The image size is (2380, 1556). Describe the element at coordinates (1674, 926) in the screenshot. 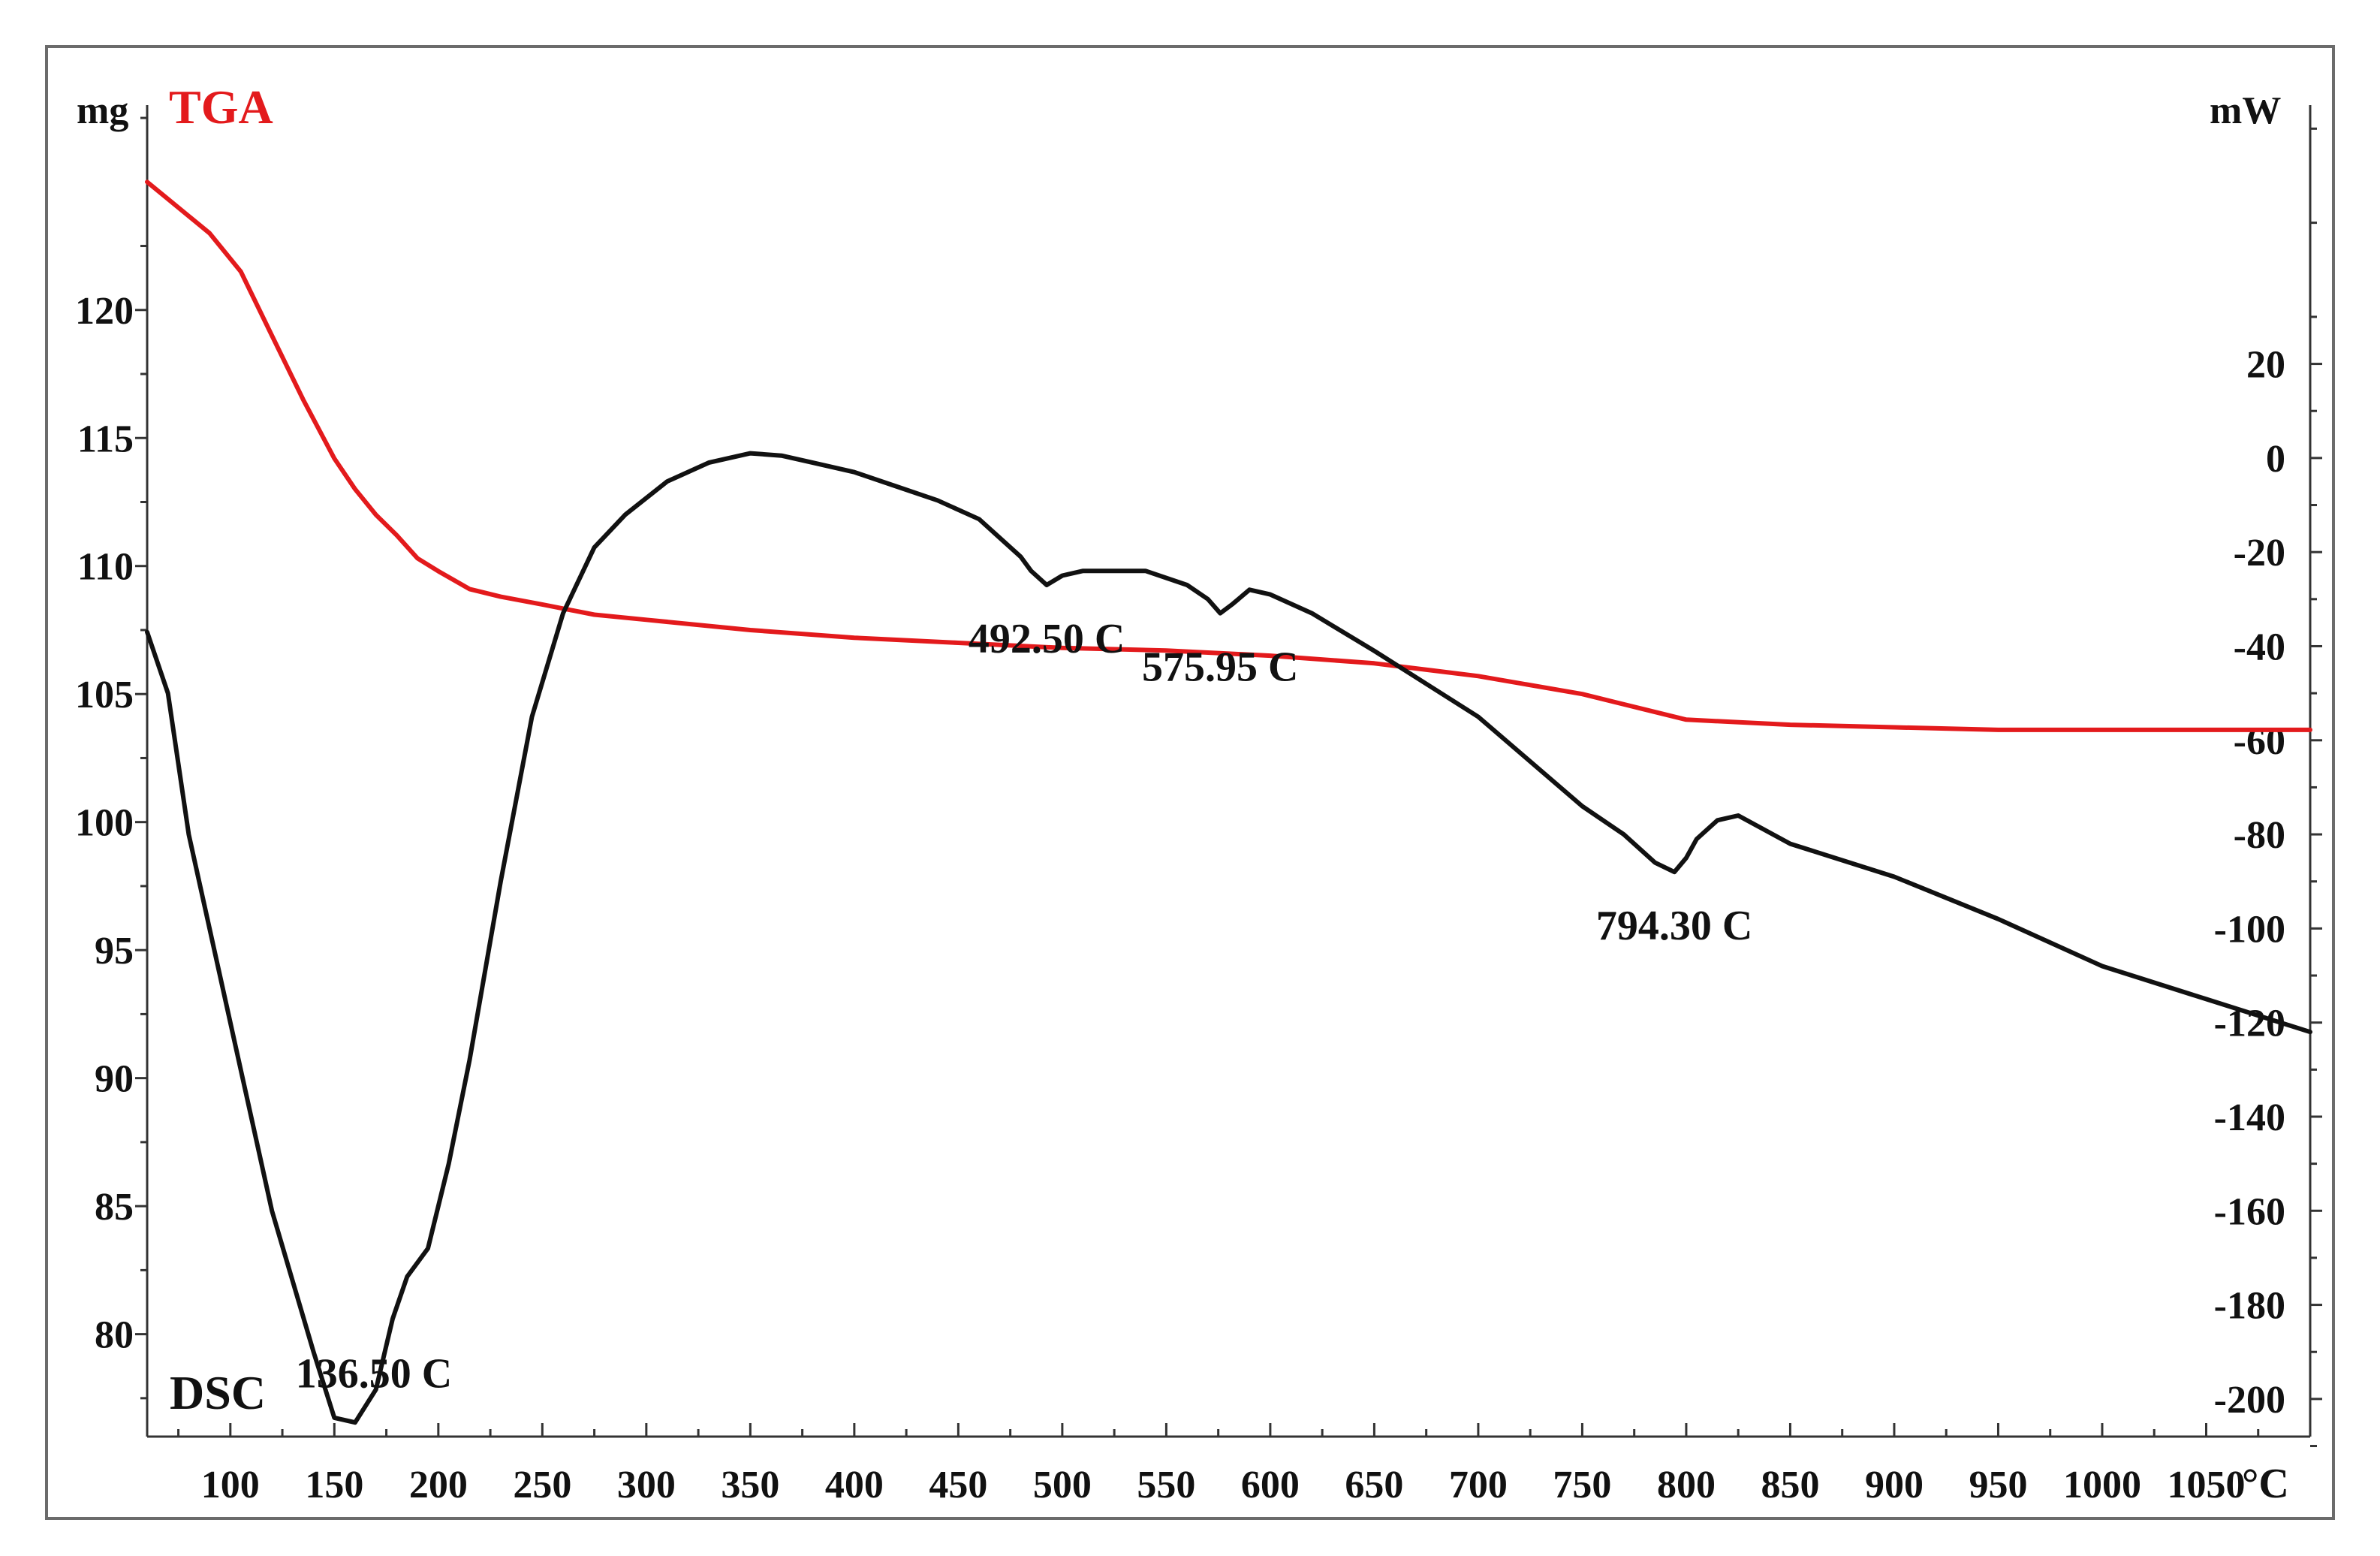

I see `peak-annotation: 794.30 C` at that location.